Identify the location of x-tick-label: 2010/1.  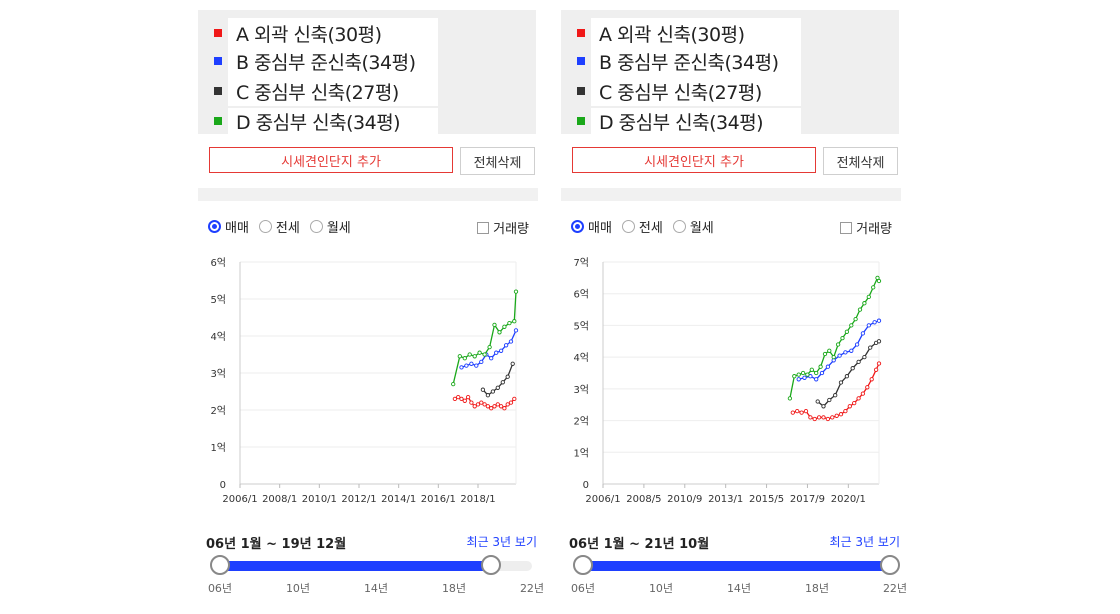
(319, 499).